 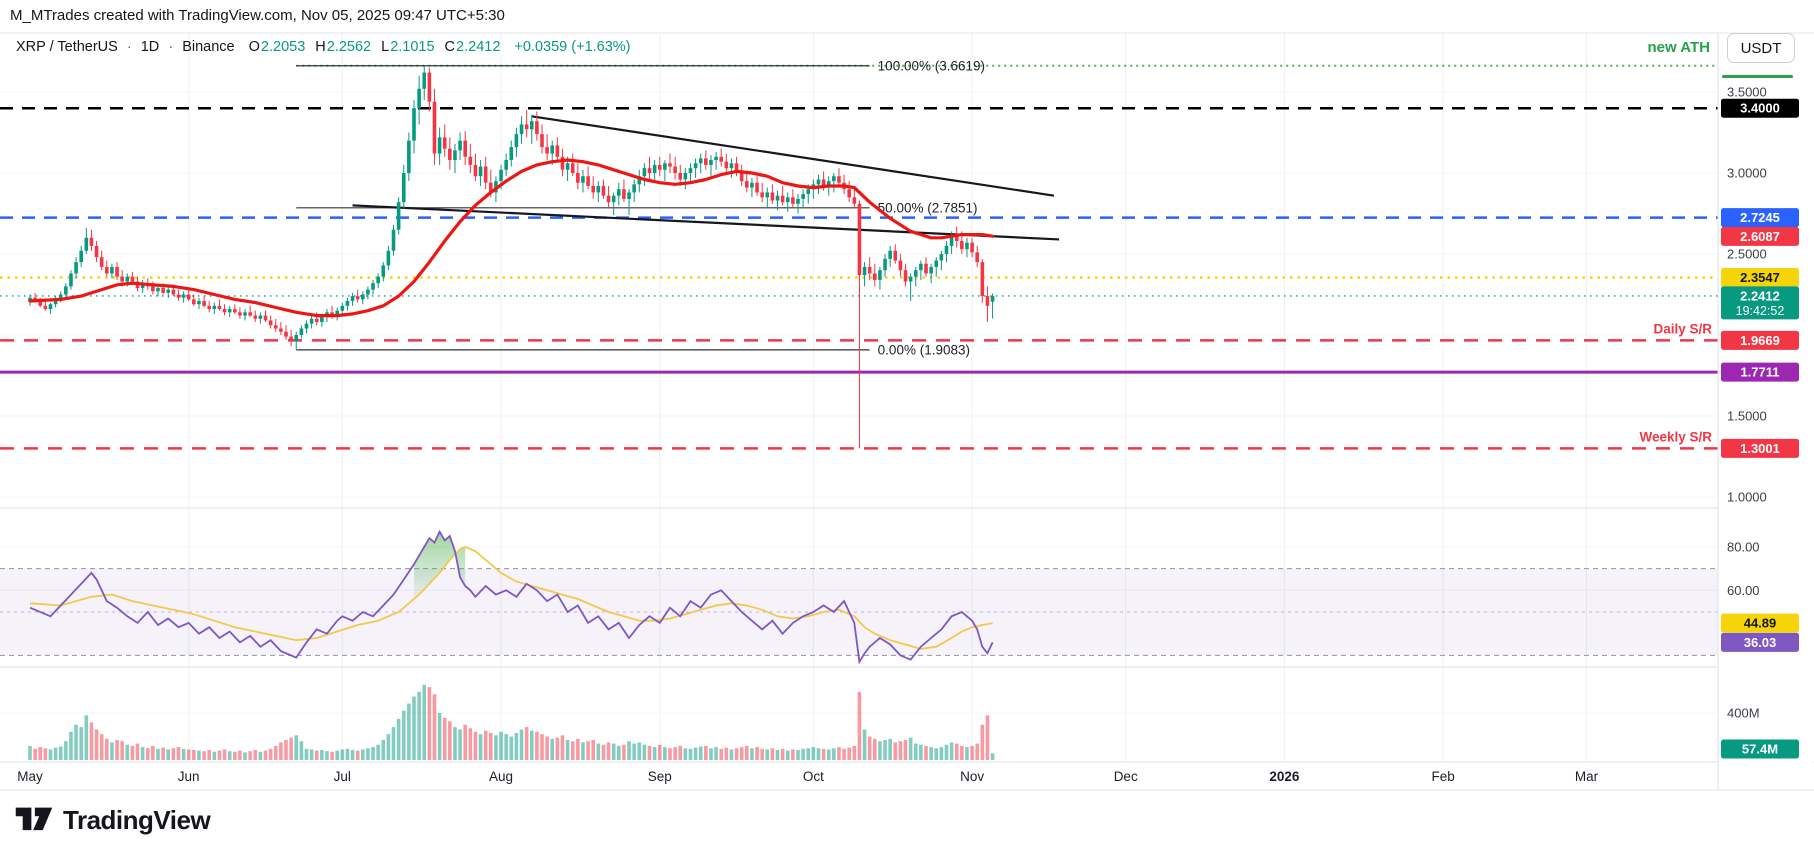 I want to click on fib-label: 0.00% (1.9083), so click(x=924, y=349).